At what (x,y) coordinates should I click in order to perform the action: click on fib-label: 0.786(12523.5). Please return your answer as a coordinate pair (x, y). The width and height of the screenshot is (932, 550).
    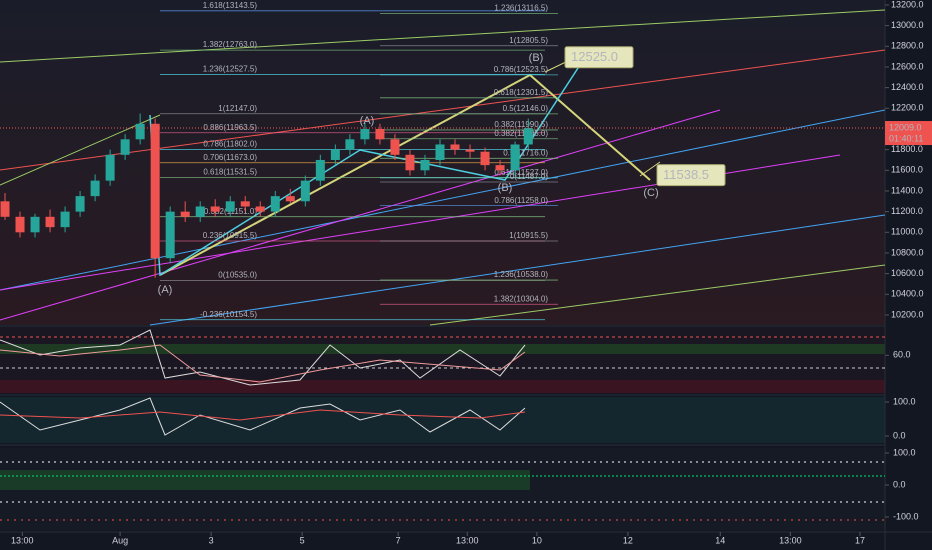
    Looking at the image, I should click on (521, 69).